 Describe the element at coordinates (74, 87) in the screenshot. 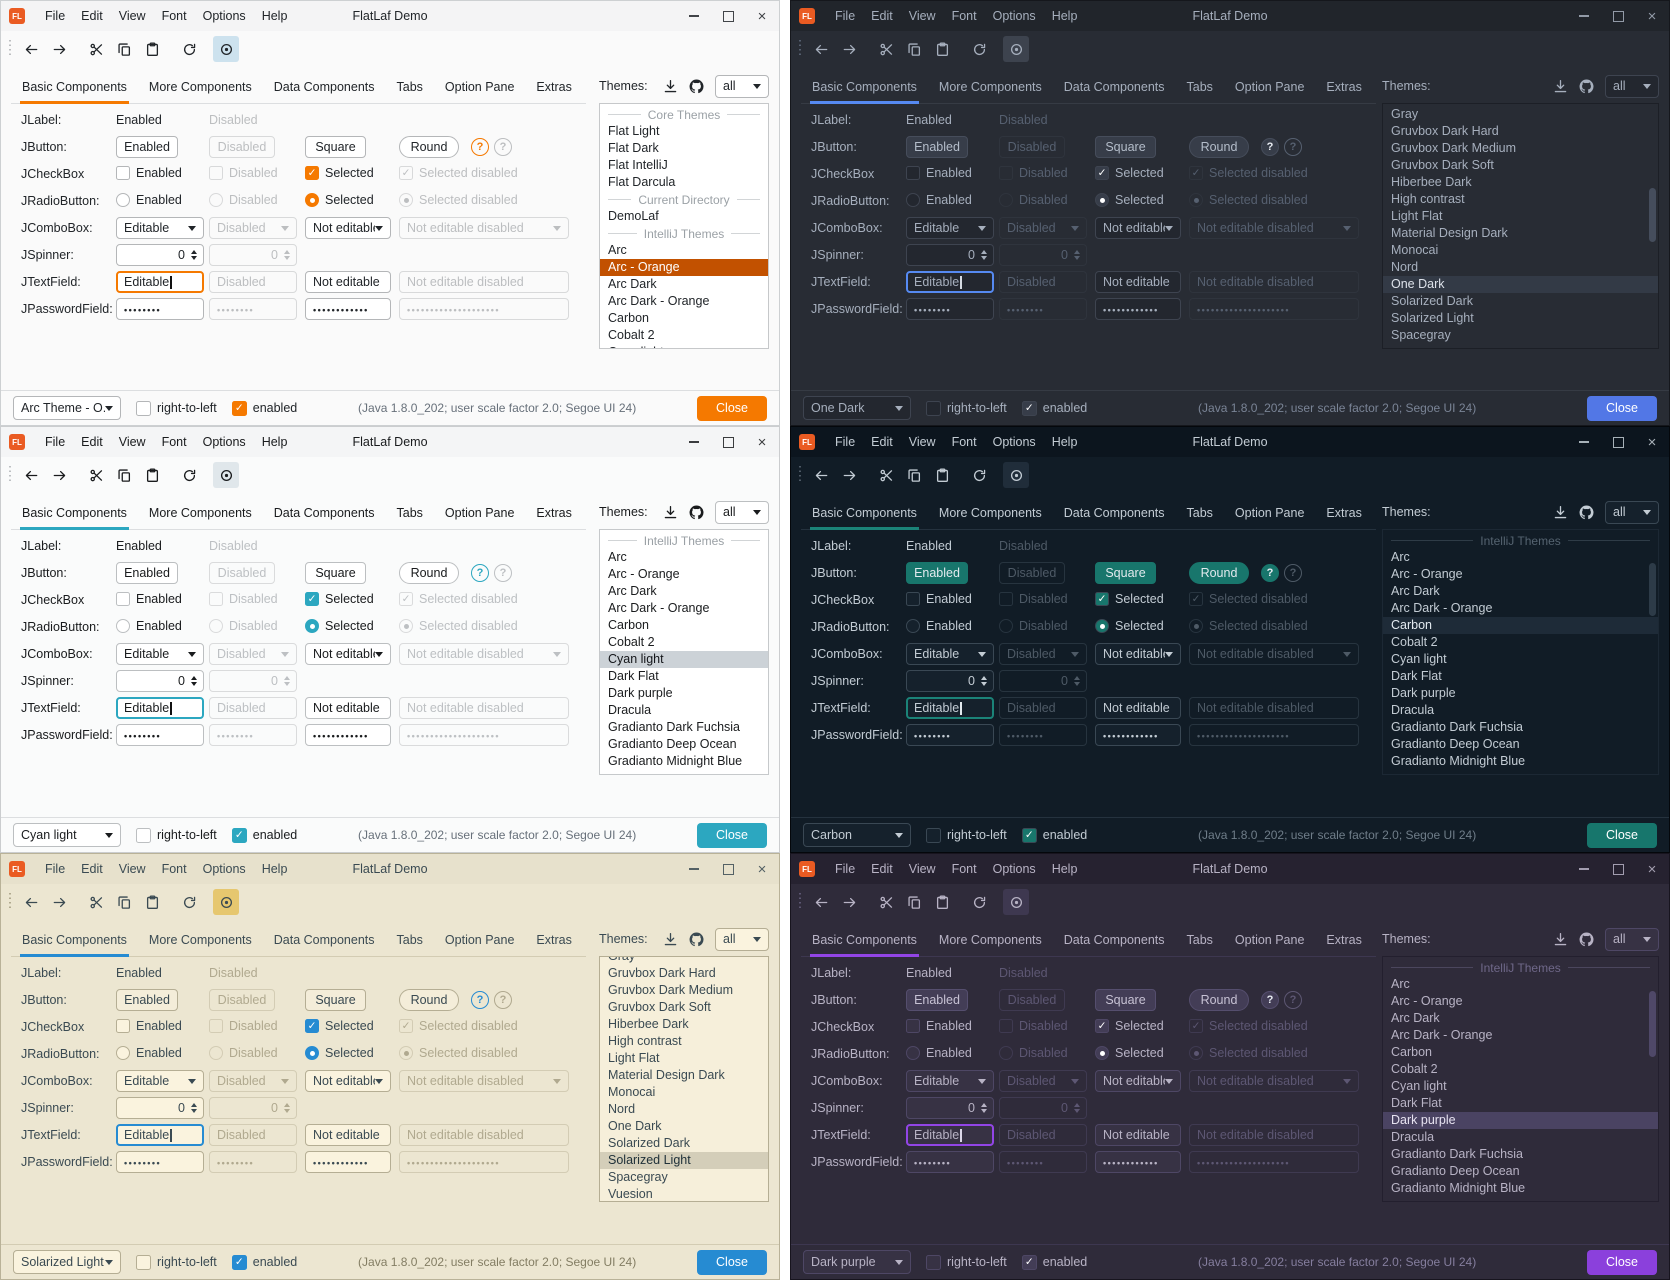

I see `tab-basic-components: Basic Components` at that location.